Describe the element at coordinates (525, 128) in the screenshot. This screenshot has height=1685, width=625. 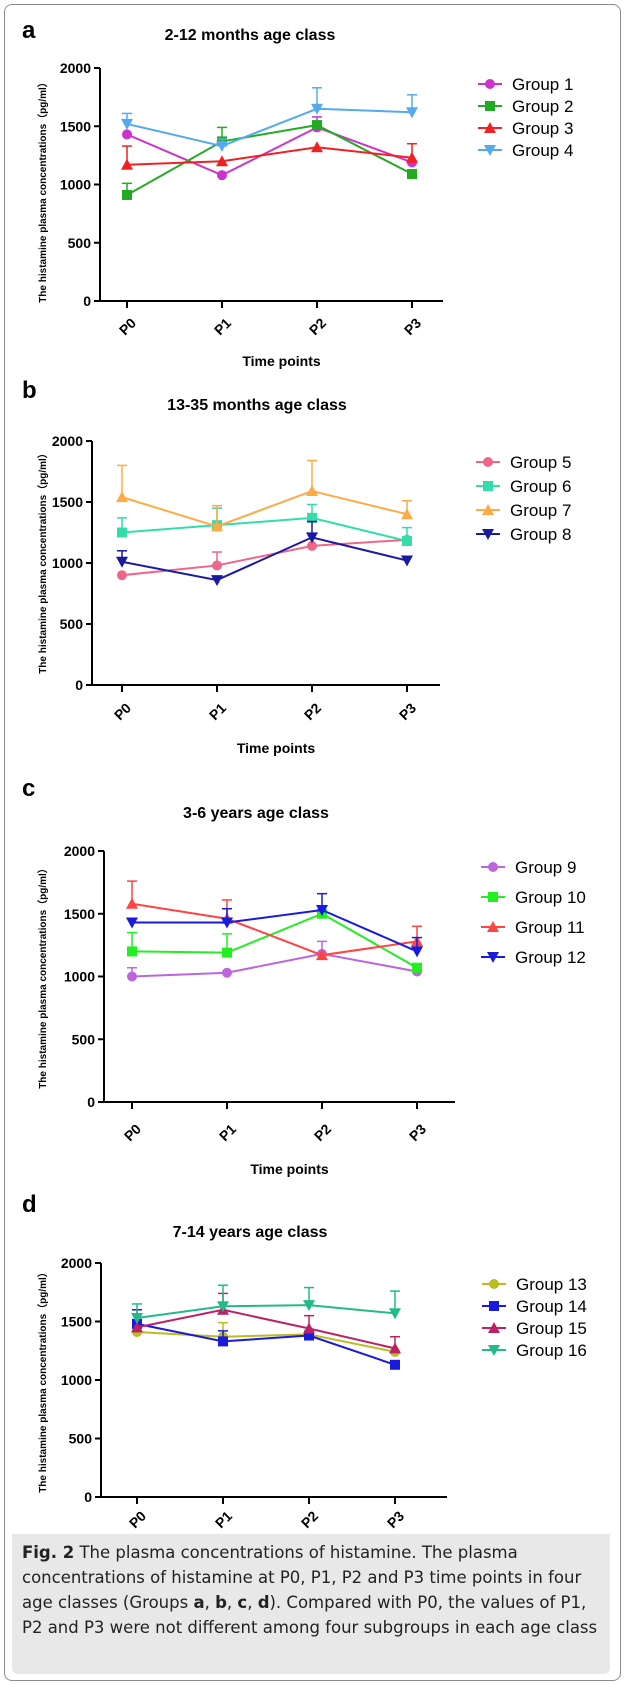
I see `legend-entry: Group 3` at that location.